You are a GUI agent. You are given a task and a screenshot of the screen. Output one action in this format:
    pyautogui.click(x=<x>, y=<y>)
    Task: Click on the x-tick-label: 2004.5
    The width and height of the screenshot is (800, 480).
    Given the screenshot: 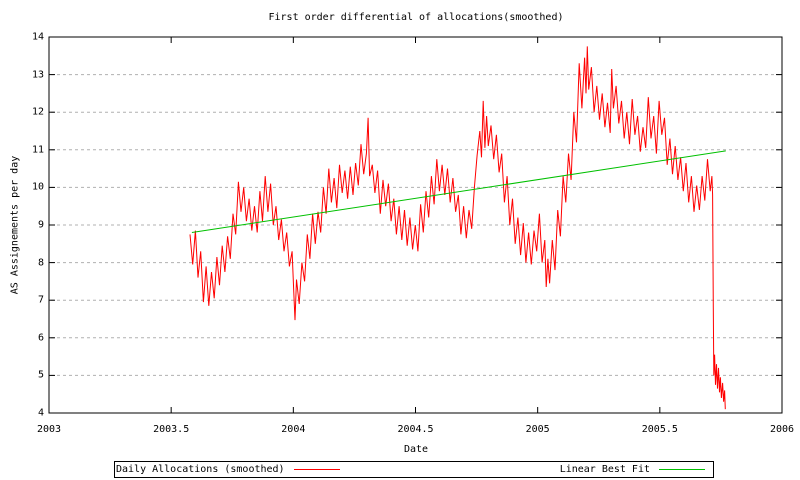 What is the action you would take?
    pyautogui.click(x=415, y=429)
    